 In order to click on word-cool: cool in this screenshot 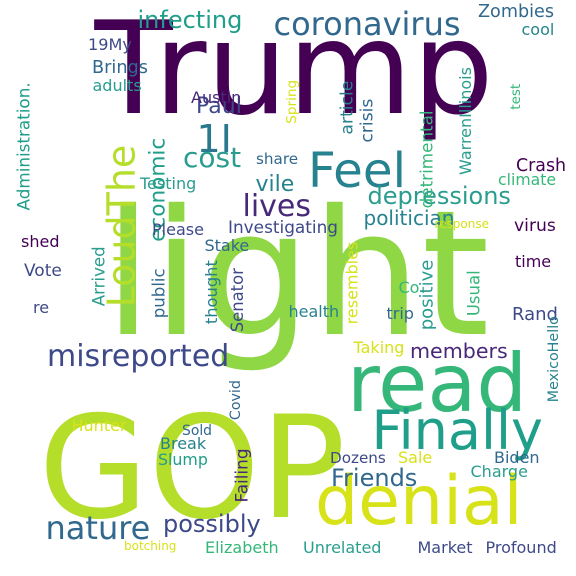, I will do `click(538, 29)`.